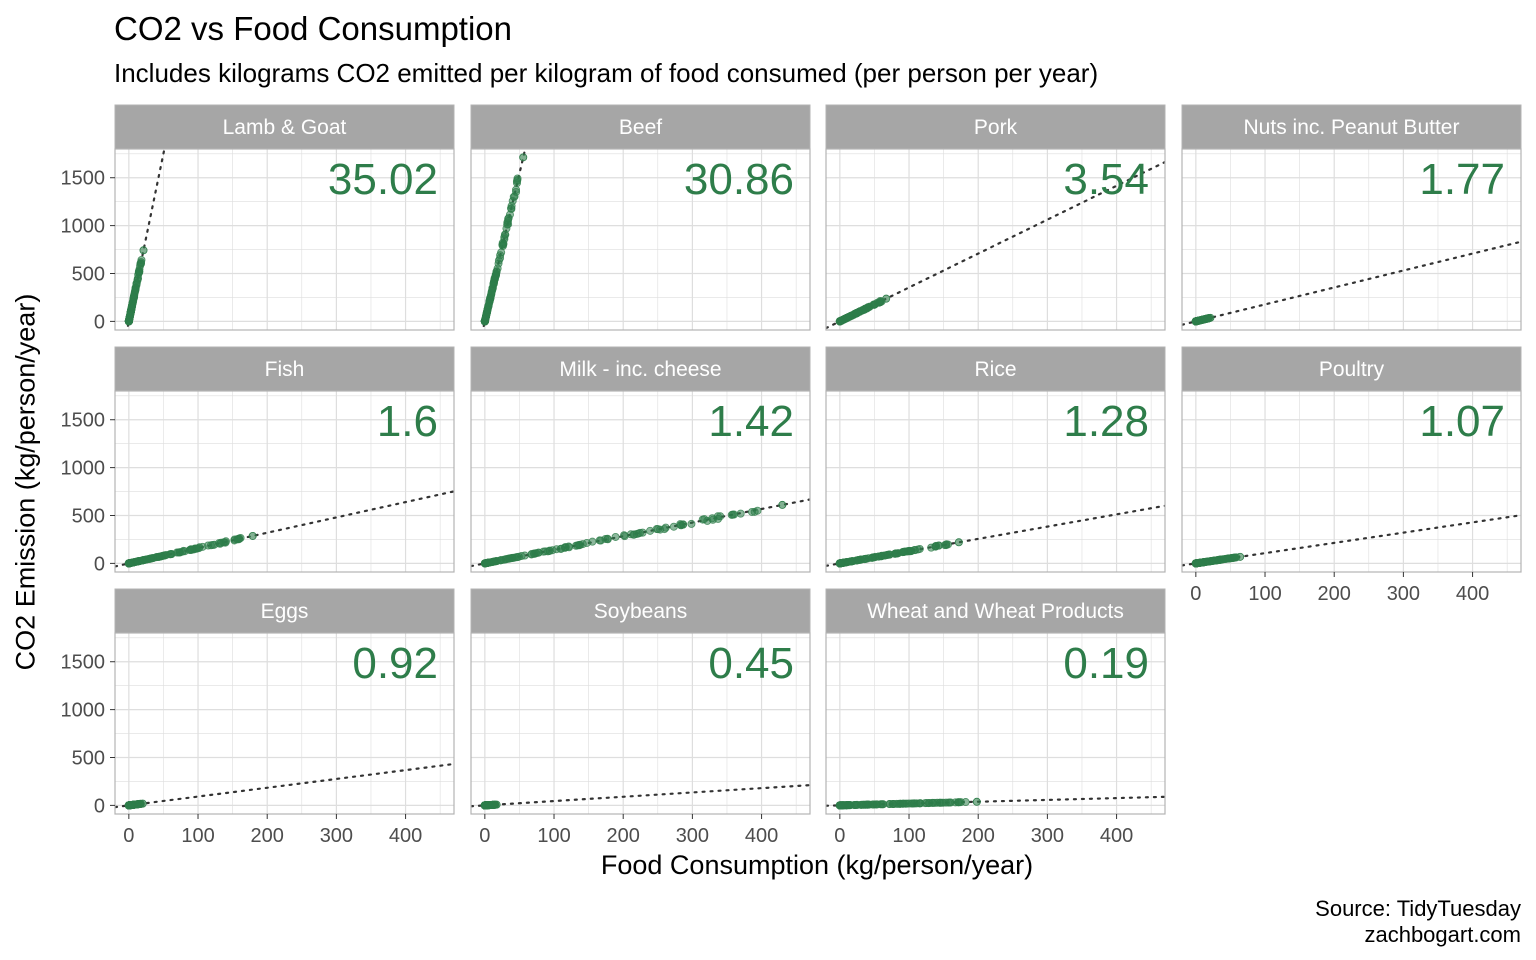  Describe the element at coordinates (336, 836) in the screenshot. I see `x-tick-label: 300` at that location.